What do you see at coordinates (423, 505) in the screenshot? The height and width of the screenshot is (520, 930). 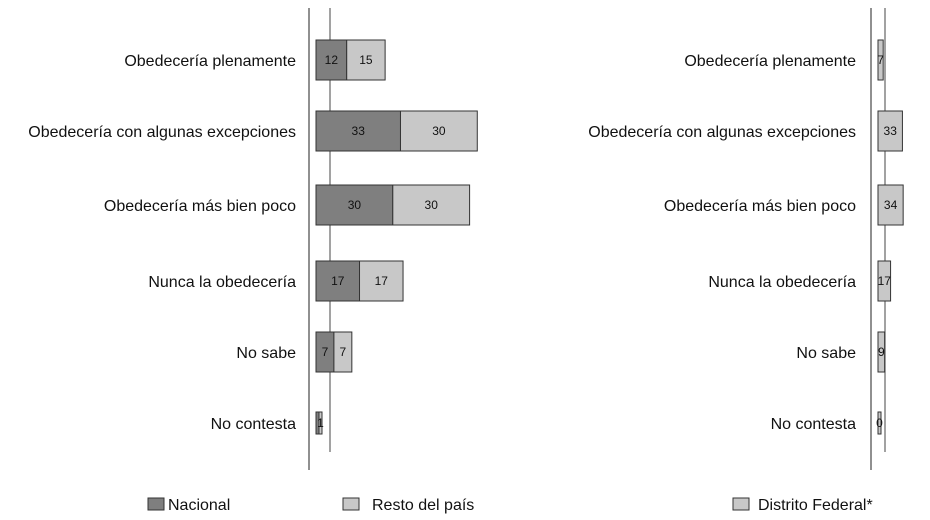 I see `legend-label: Resto del país` at bounding box center [423, 505].